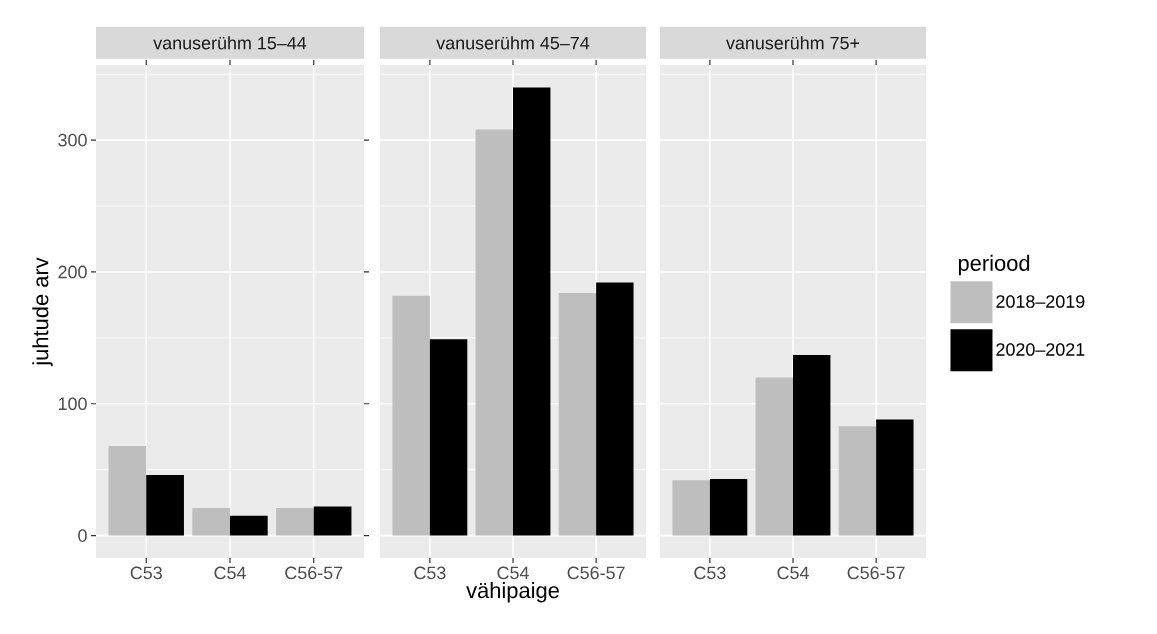 The height and width of the screenshot is (634, 1157). What do you see at coordinates (994, 265) in the screenshot?
I see `legend-title: periood` at bounding box center [994, 265].